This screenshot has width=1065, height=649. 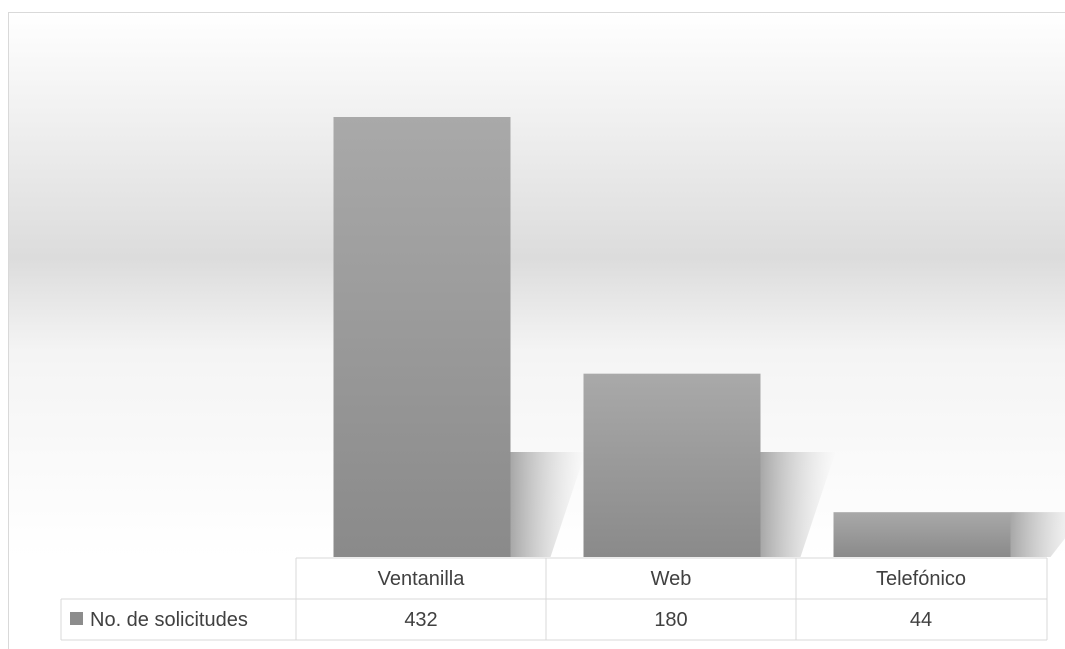 What do you see at coordinates (921, 620) in the screenshot?
I see `value-label-telefonico: 44` at bounding box center [921, 620].